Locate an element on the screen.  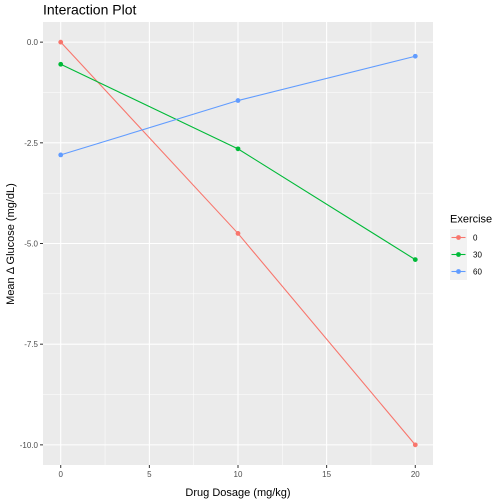
y-tick-label: -7.5 is located at coordinates (31, 344).